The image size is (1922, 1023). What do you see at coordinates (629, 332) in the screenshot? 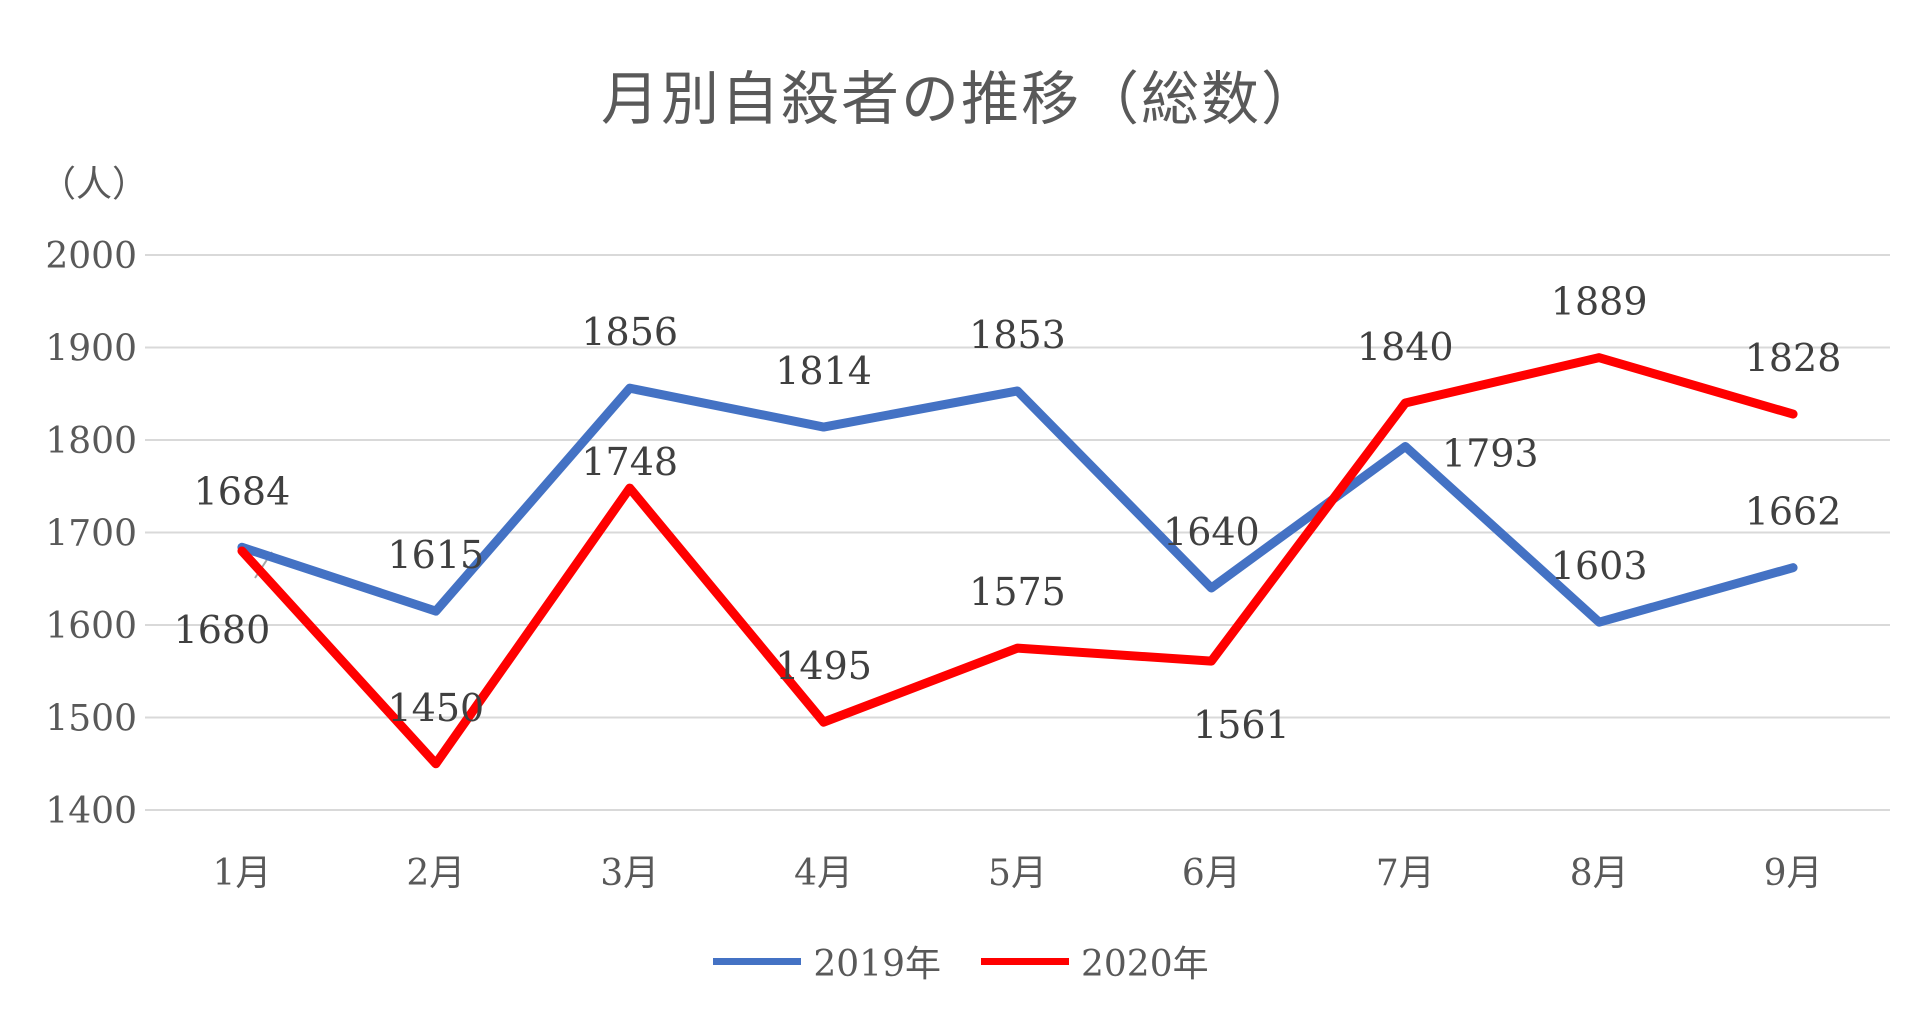
I see `data-label: 1856` at bounding box center [629, 332].